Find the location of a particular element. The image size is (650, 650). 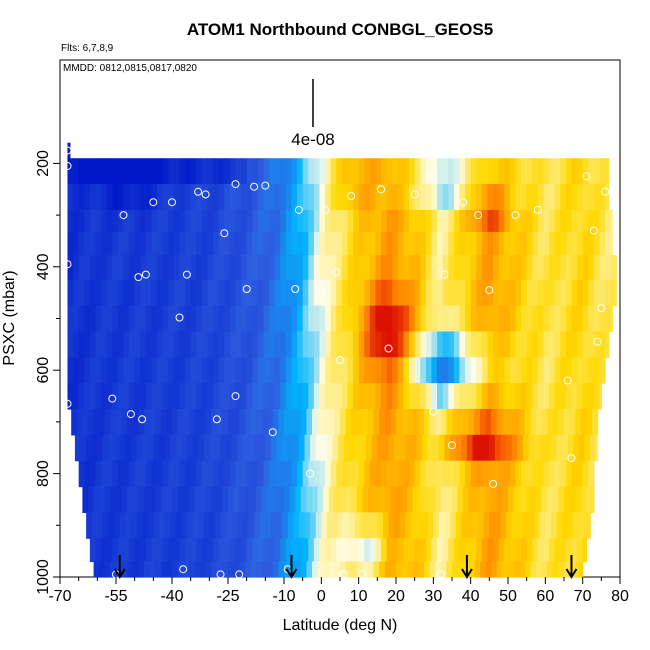

x-tick-label: -55 is located at coordinates (115, 596).